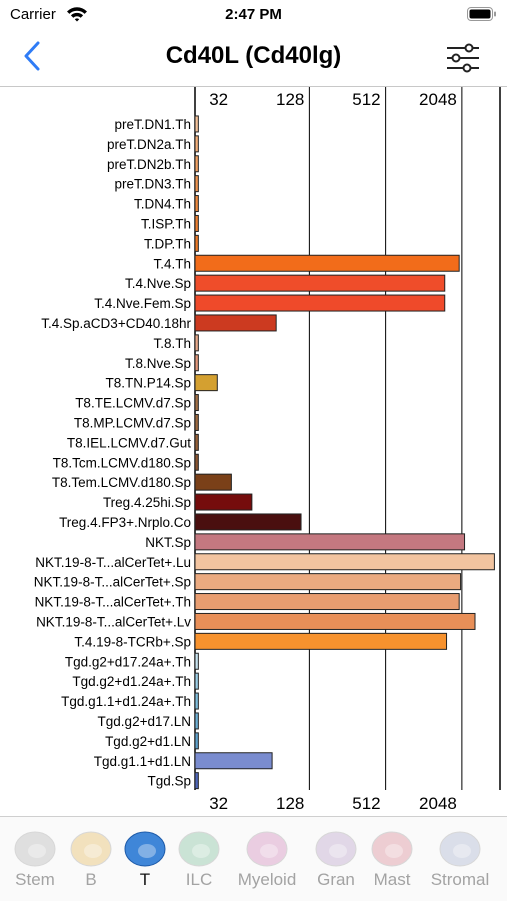  What do you see at coordinates (132, 422) in the screenshot?
I see `row-label: T8.MP.LCMV.d7.Sp` at bounding box center [132, 422].